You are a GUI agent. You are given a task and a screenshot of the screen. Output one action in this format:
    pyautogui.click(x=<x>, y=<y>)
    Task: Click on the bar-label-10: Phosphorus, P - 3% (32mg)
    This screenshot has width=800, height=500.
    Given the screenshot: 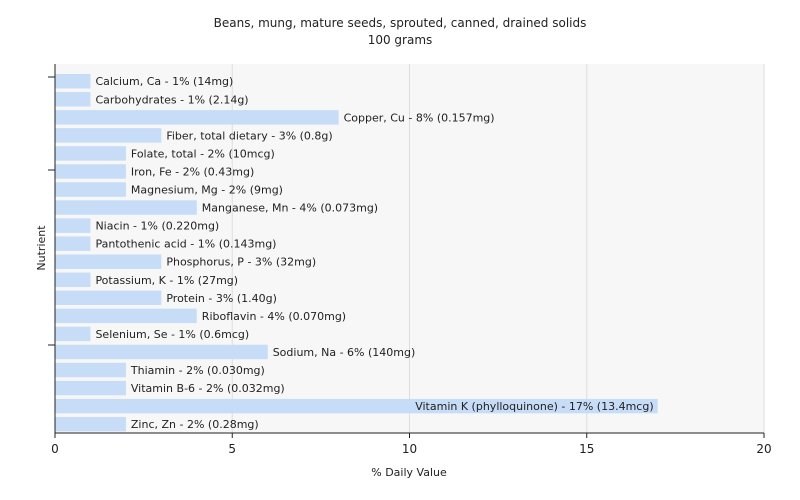 What is the action you would take?
    pyautogui.click(x=241, y=262)
    